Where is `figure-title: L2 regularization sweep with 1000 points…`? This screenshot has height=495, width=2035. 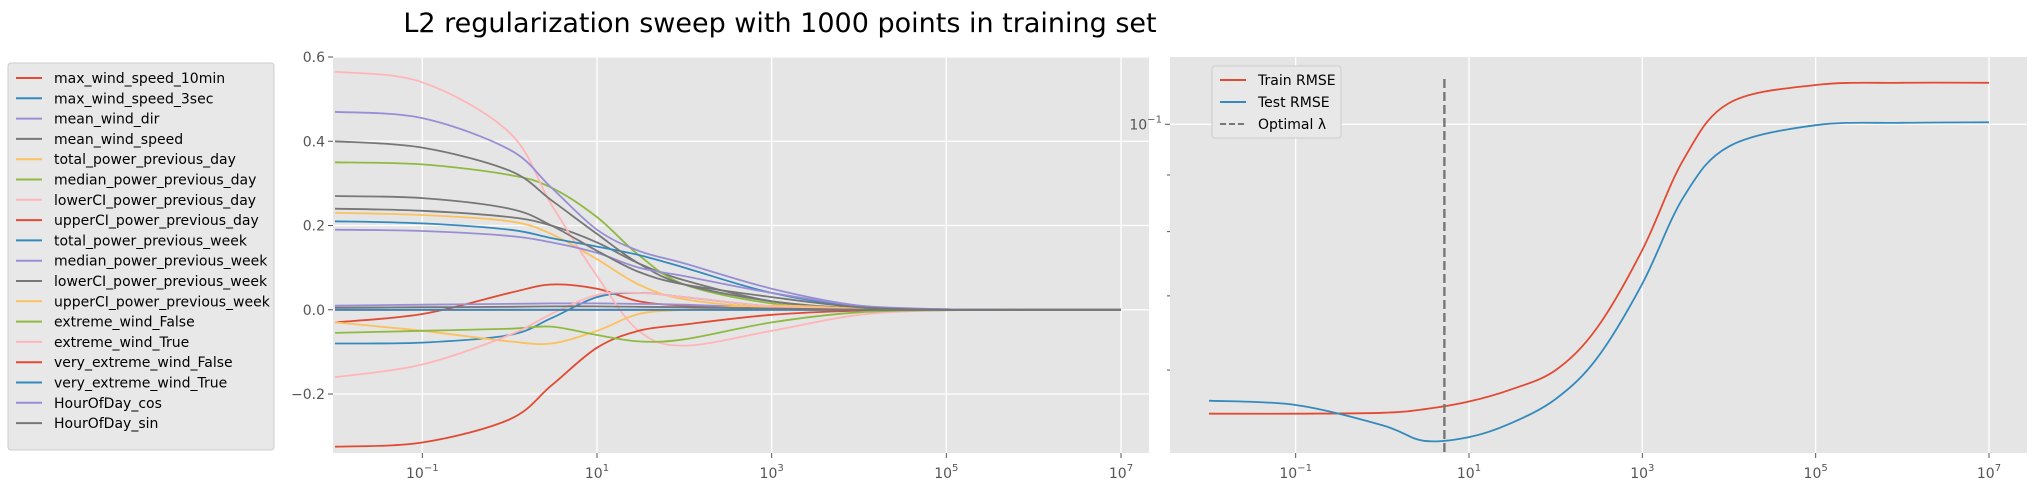
figure-title: L2 regularization sweep with 1000 points… is located at coordinates (779, 23).